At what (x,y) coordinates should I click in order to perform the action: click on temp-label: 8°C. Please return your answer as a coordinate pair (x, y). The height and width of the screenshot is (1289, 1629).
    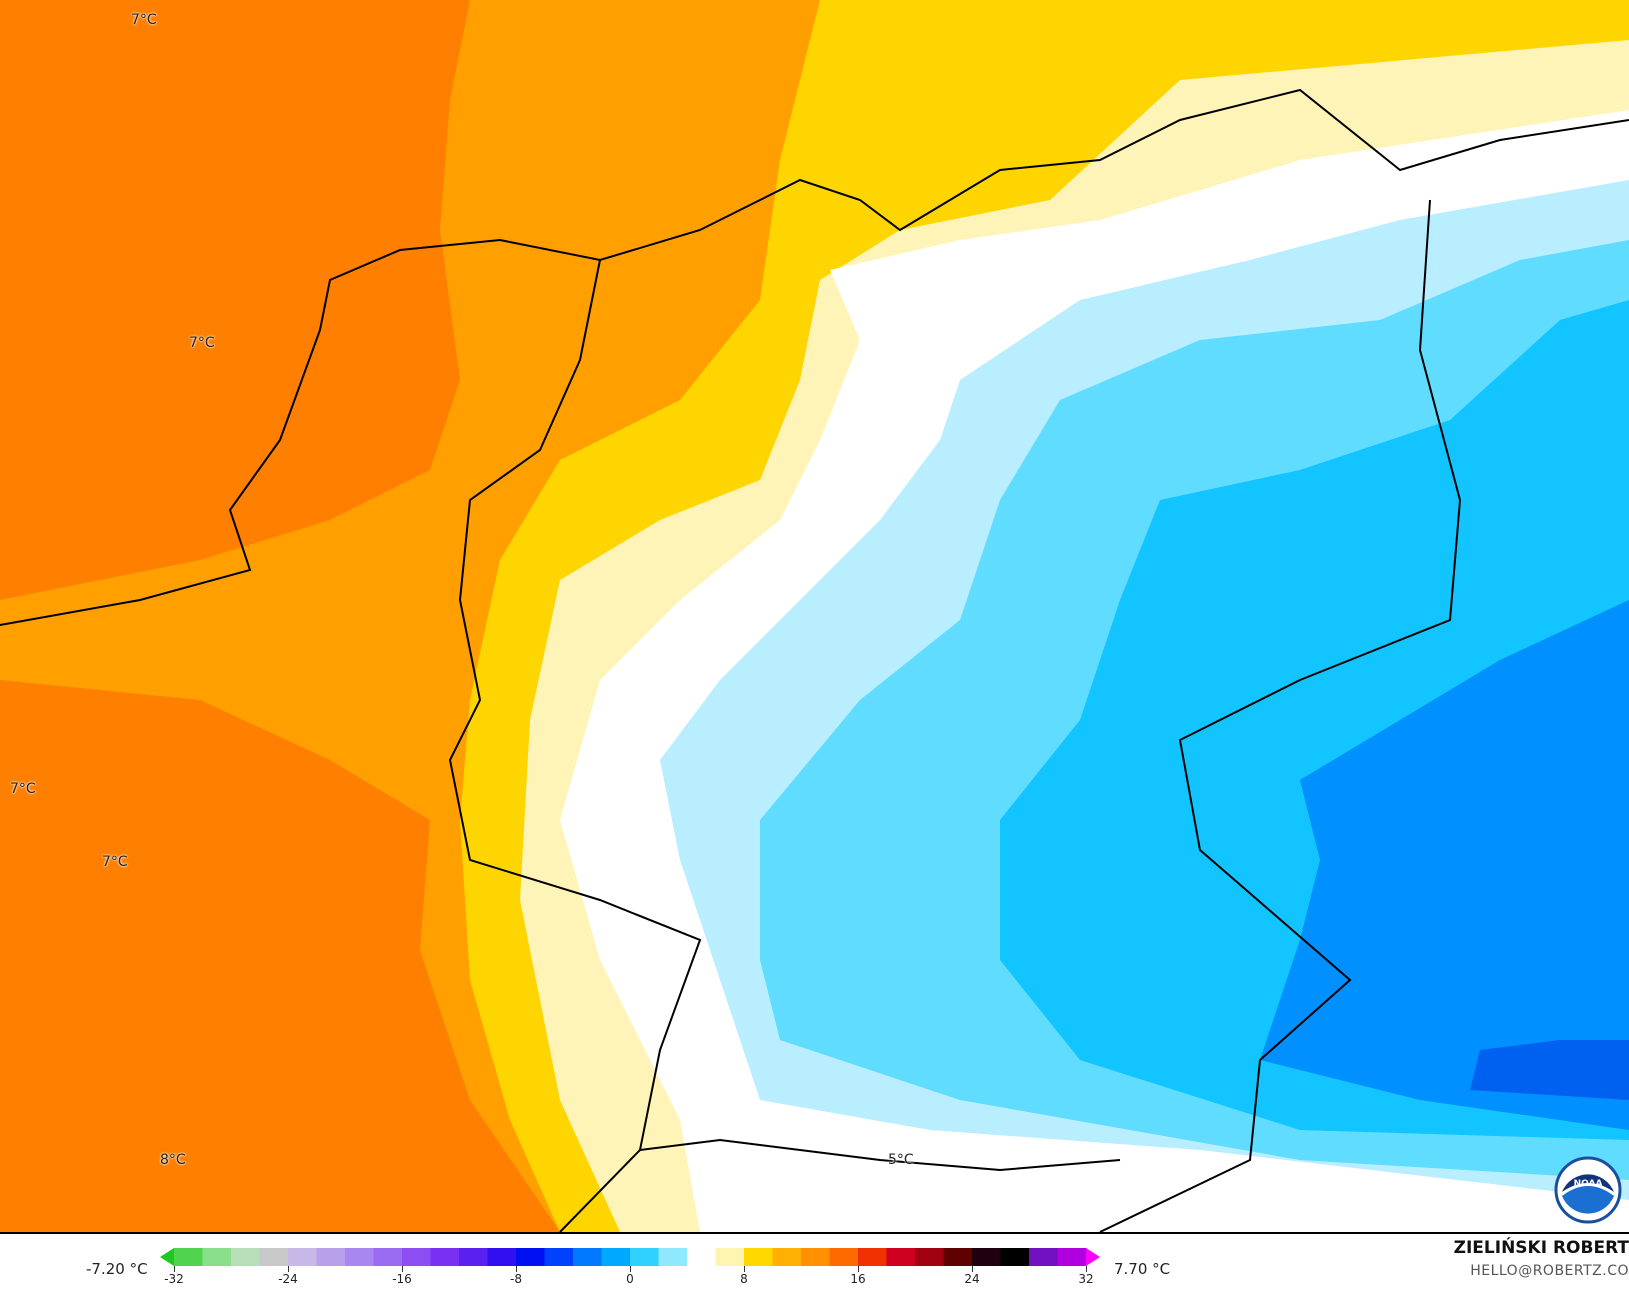
    Looking at the image, I should click on (173, 1160).